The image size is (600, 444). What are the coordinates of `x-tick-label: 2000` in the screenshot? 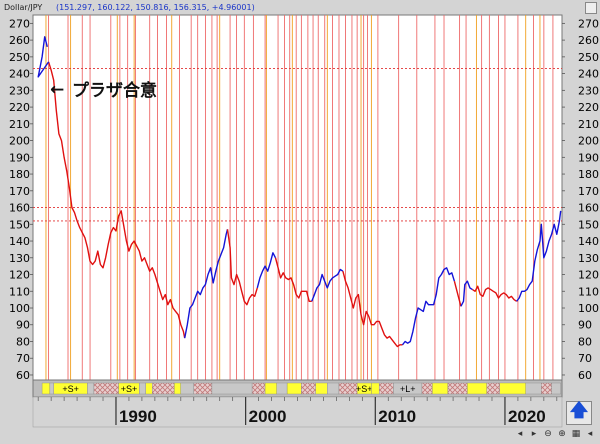 It's located at (268, 416).